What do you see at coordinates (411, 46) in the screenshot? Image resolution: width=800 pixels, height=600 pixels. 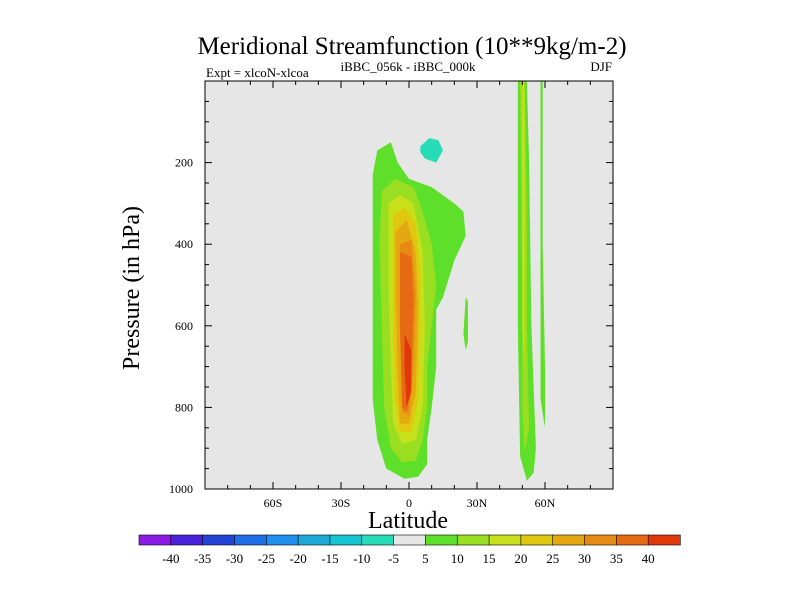 I see `chart-title: Meridional Streamfunction (10**9kg/m-2)` at bounding box center [411, 46].